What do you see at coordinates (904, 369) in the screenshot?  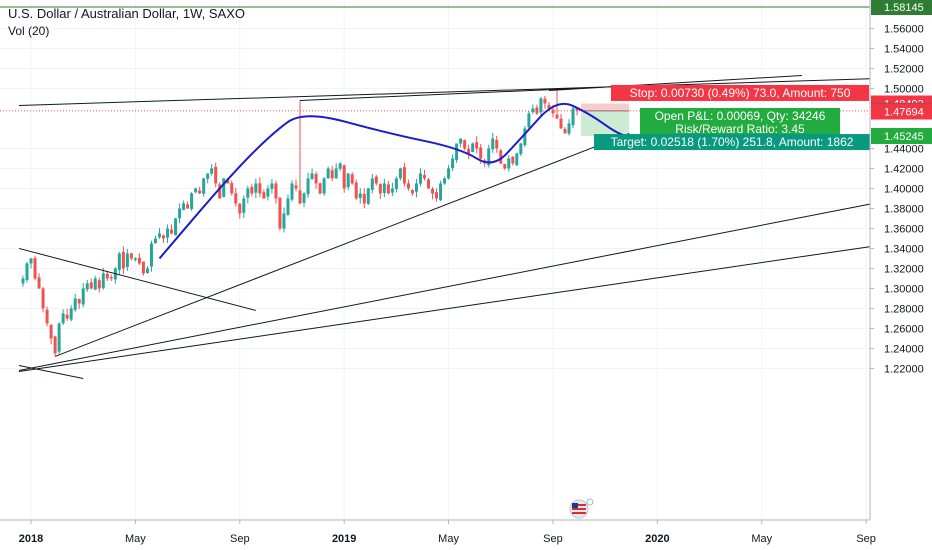 I see `y-tick-label: 1.22000` at bounding box center [904, 369].